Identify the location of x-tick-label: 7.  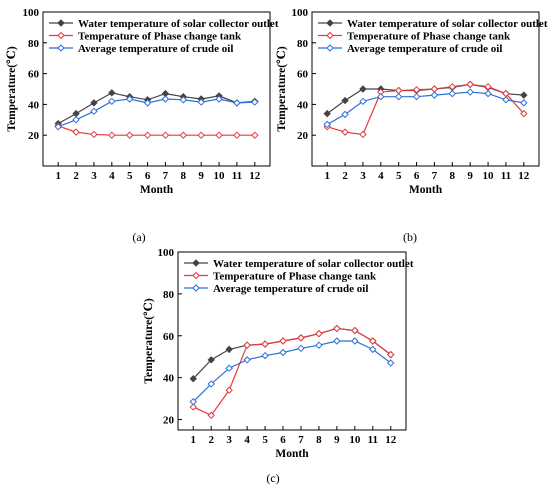
(301, 440).